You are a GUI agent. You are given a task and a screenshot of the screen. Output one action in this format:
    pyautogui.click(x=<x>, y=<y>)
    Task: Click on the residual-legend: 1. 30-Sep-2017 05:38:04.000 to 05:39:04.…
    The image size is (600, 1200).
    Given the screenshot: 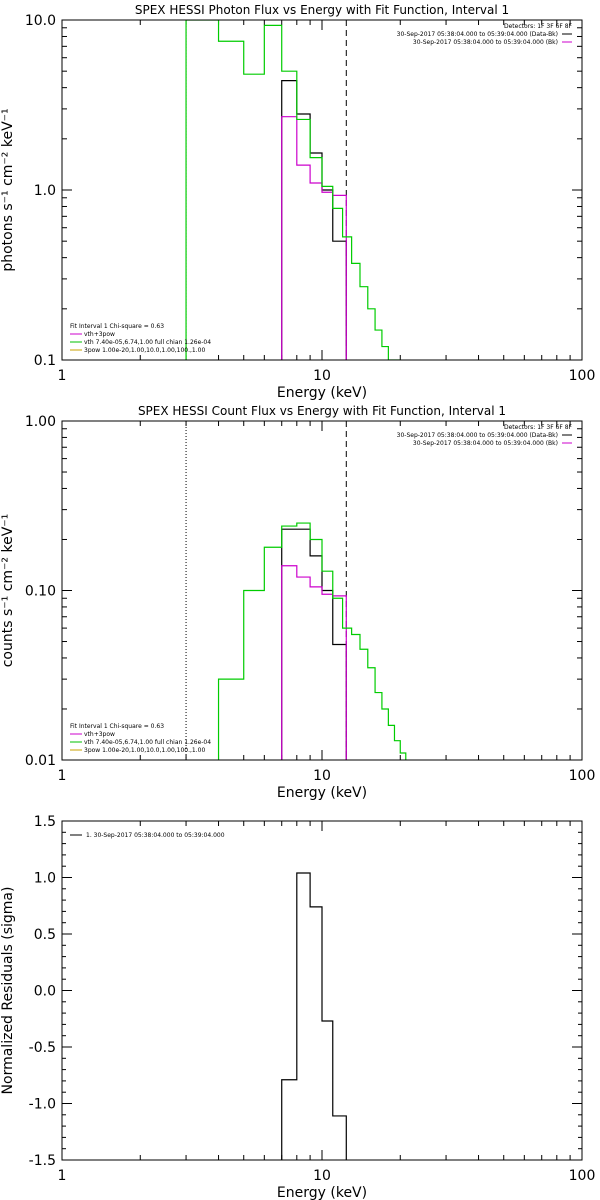 What is the action you would take?
    pyautogui.click(x=155, y=835)
    